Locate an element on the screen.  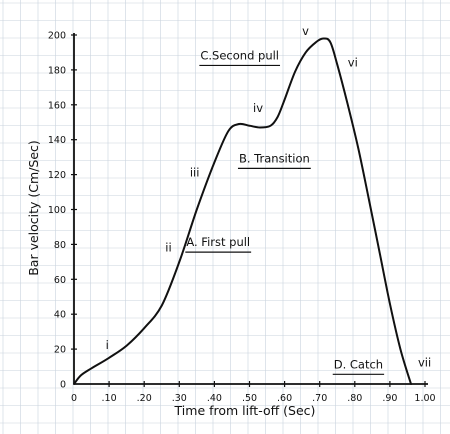
y-tick-label: 40 is located at coordinates (60, 315).